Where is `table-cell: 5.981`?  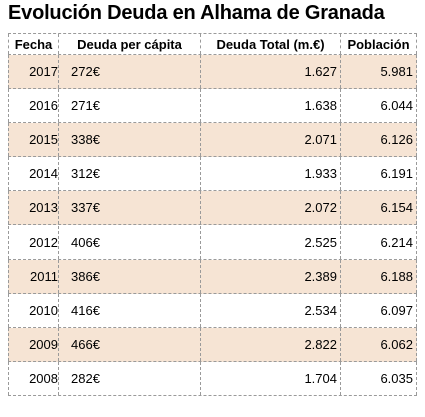
table-cell: 5.981 is located at coordinates (378, 72).